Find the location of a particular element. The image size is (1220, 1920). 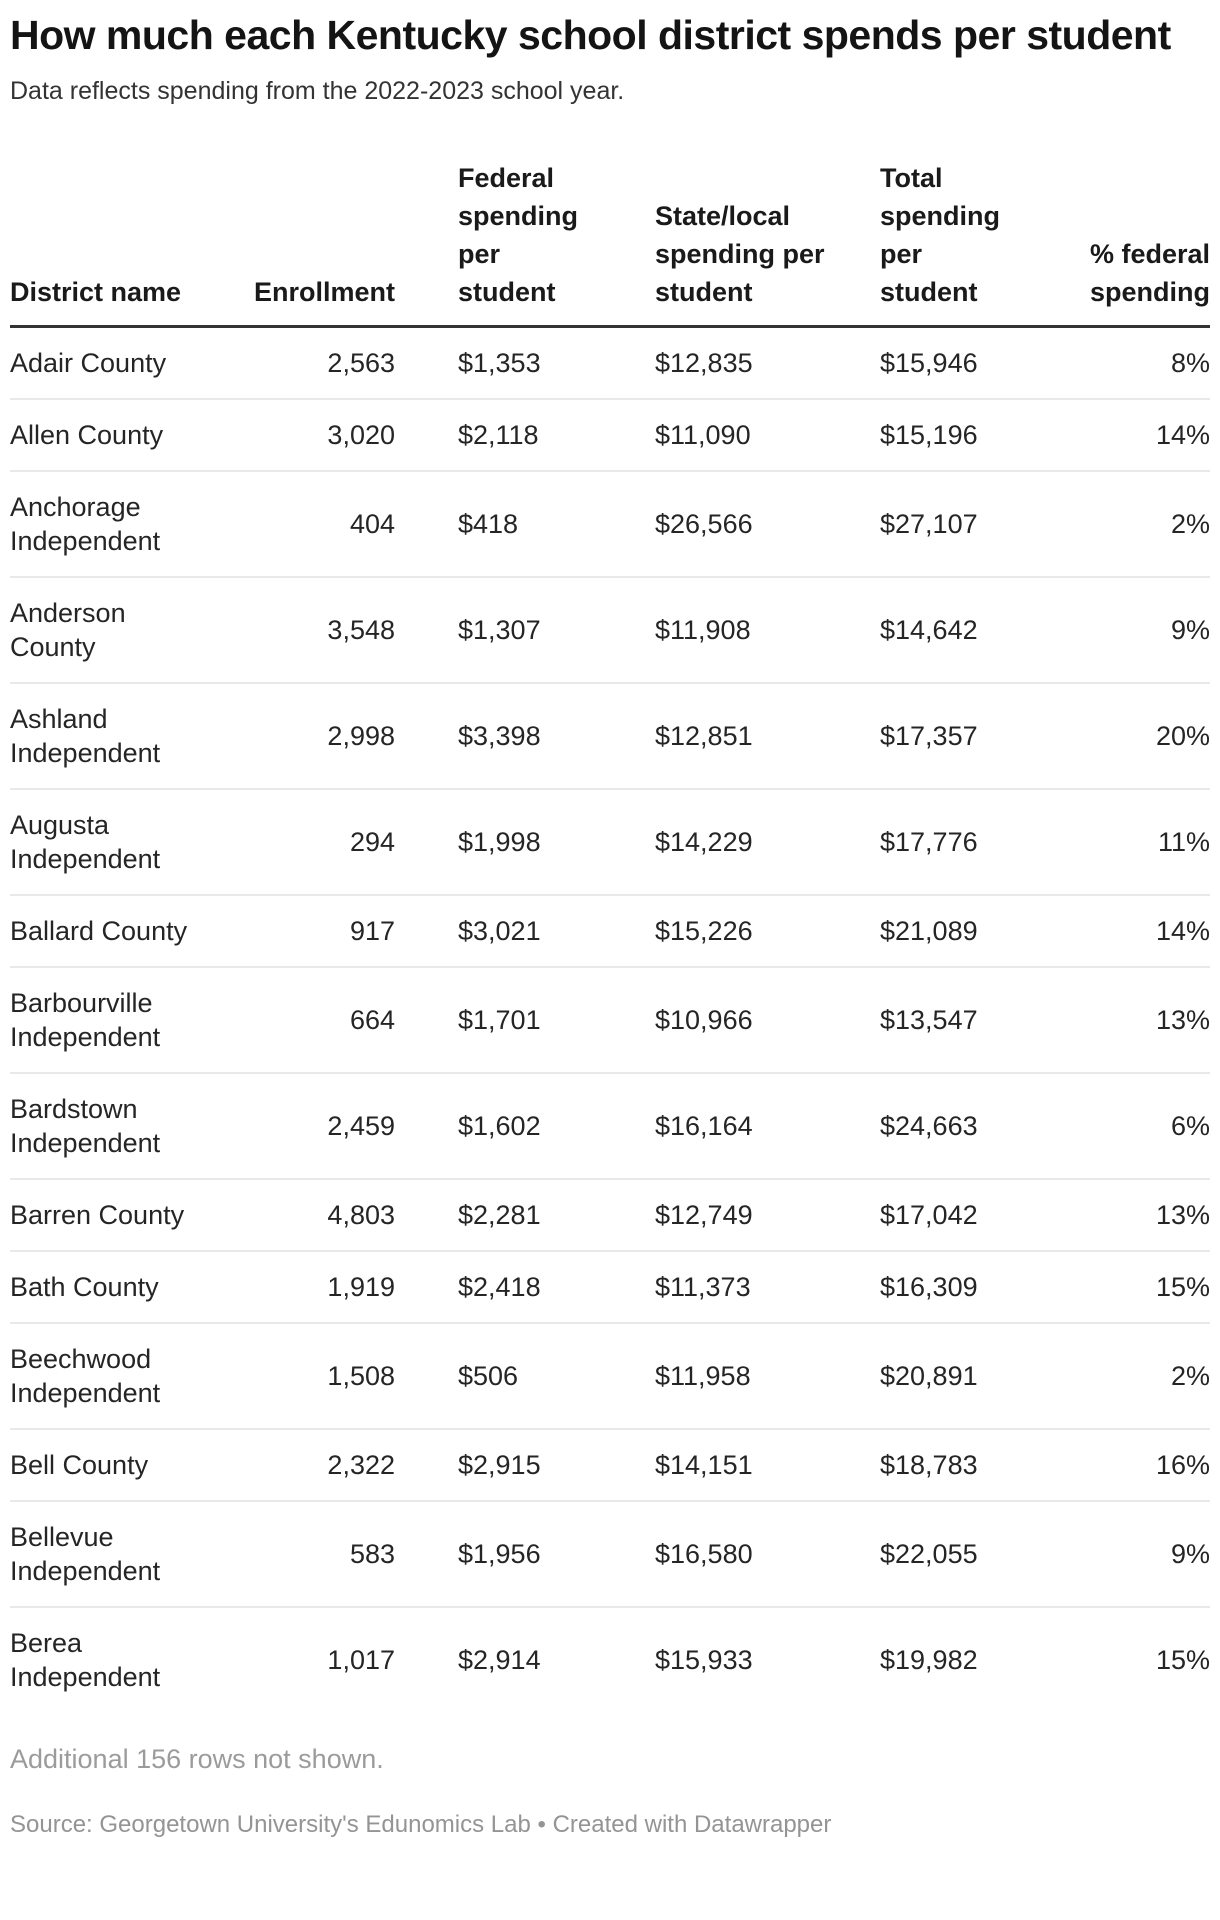

federal-spending-cell: $1,602 is located at coordinates (497, 1126).